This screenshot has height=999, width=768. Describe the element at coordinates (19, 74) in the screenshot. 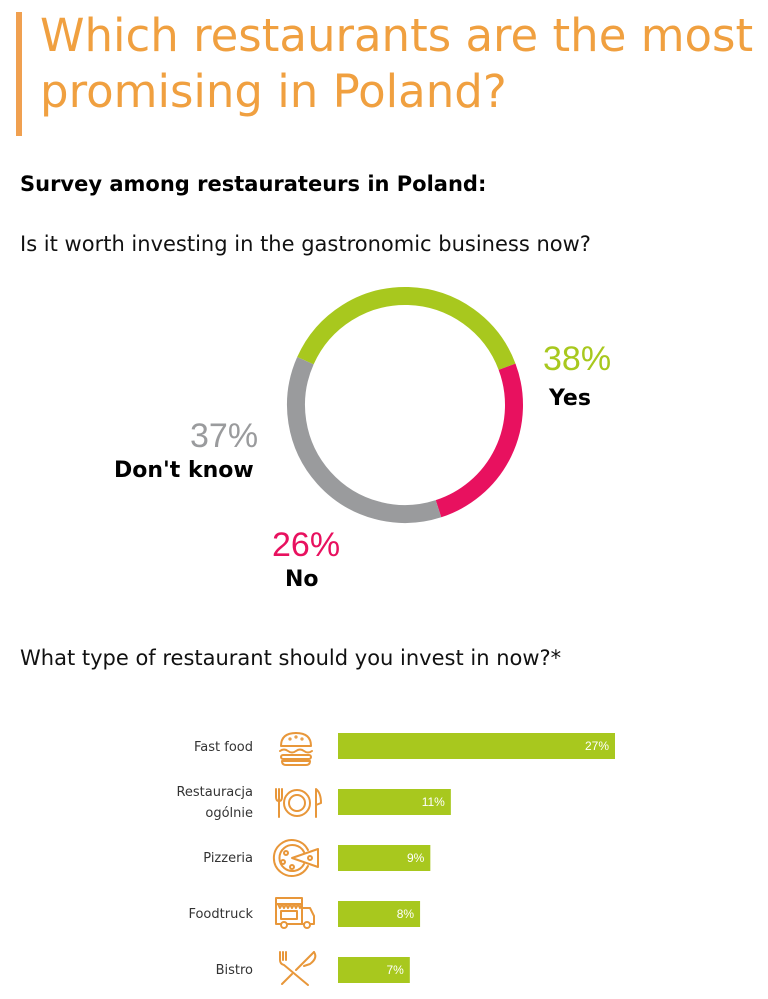

I see `title-accent-bar` at that location.